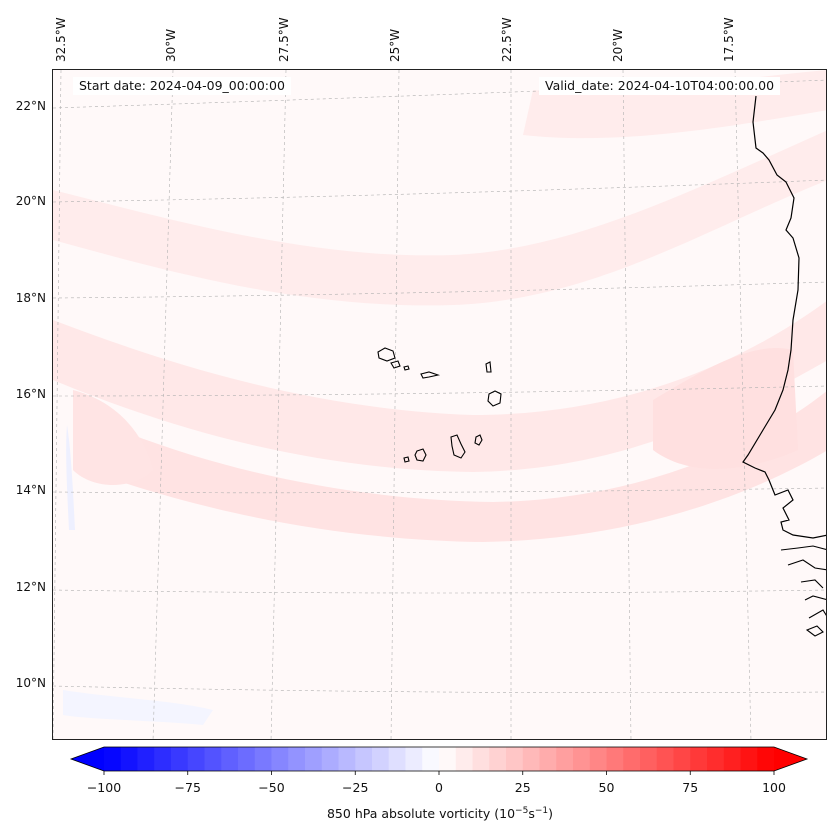 Image resolution: width=837 pixels, height=839 pixels. I want to click on lon-label-27-5w: 27.5°W, so click(284, 39).